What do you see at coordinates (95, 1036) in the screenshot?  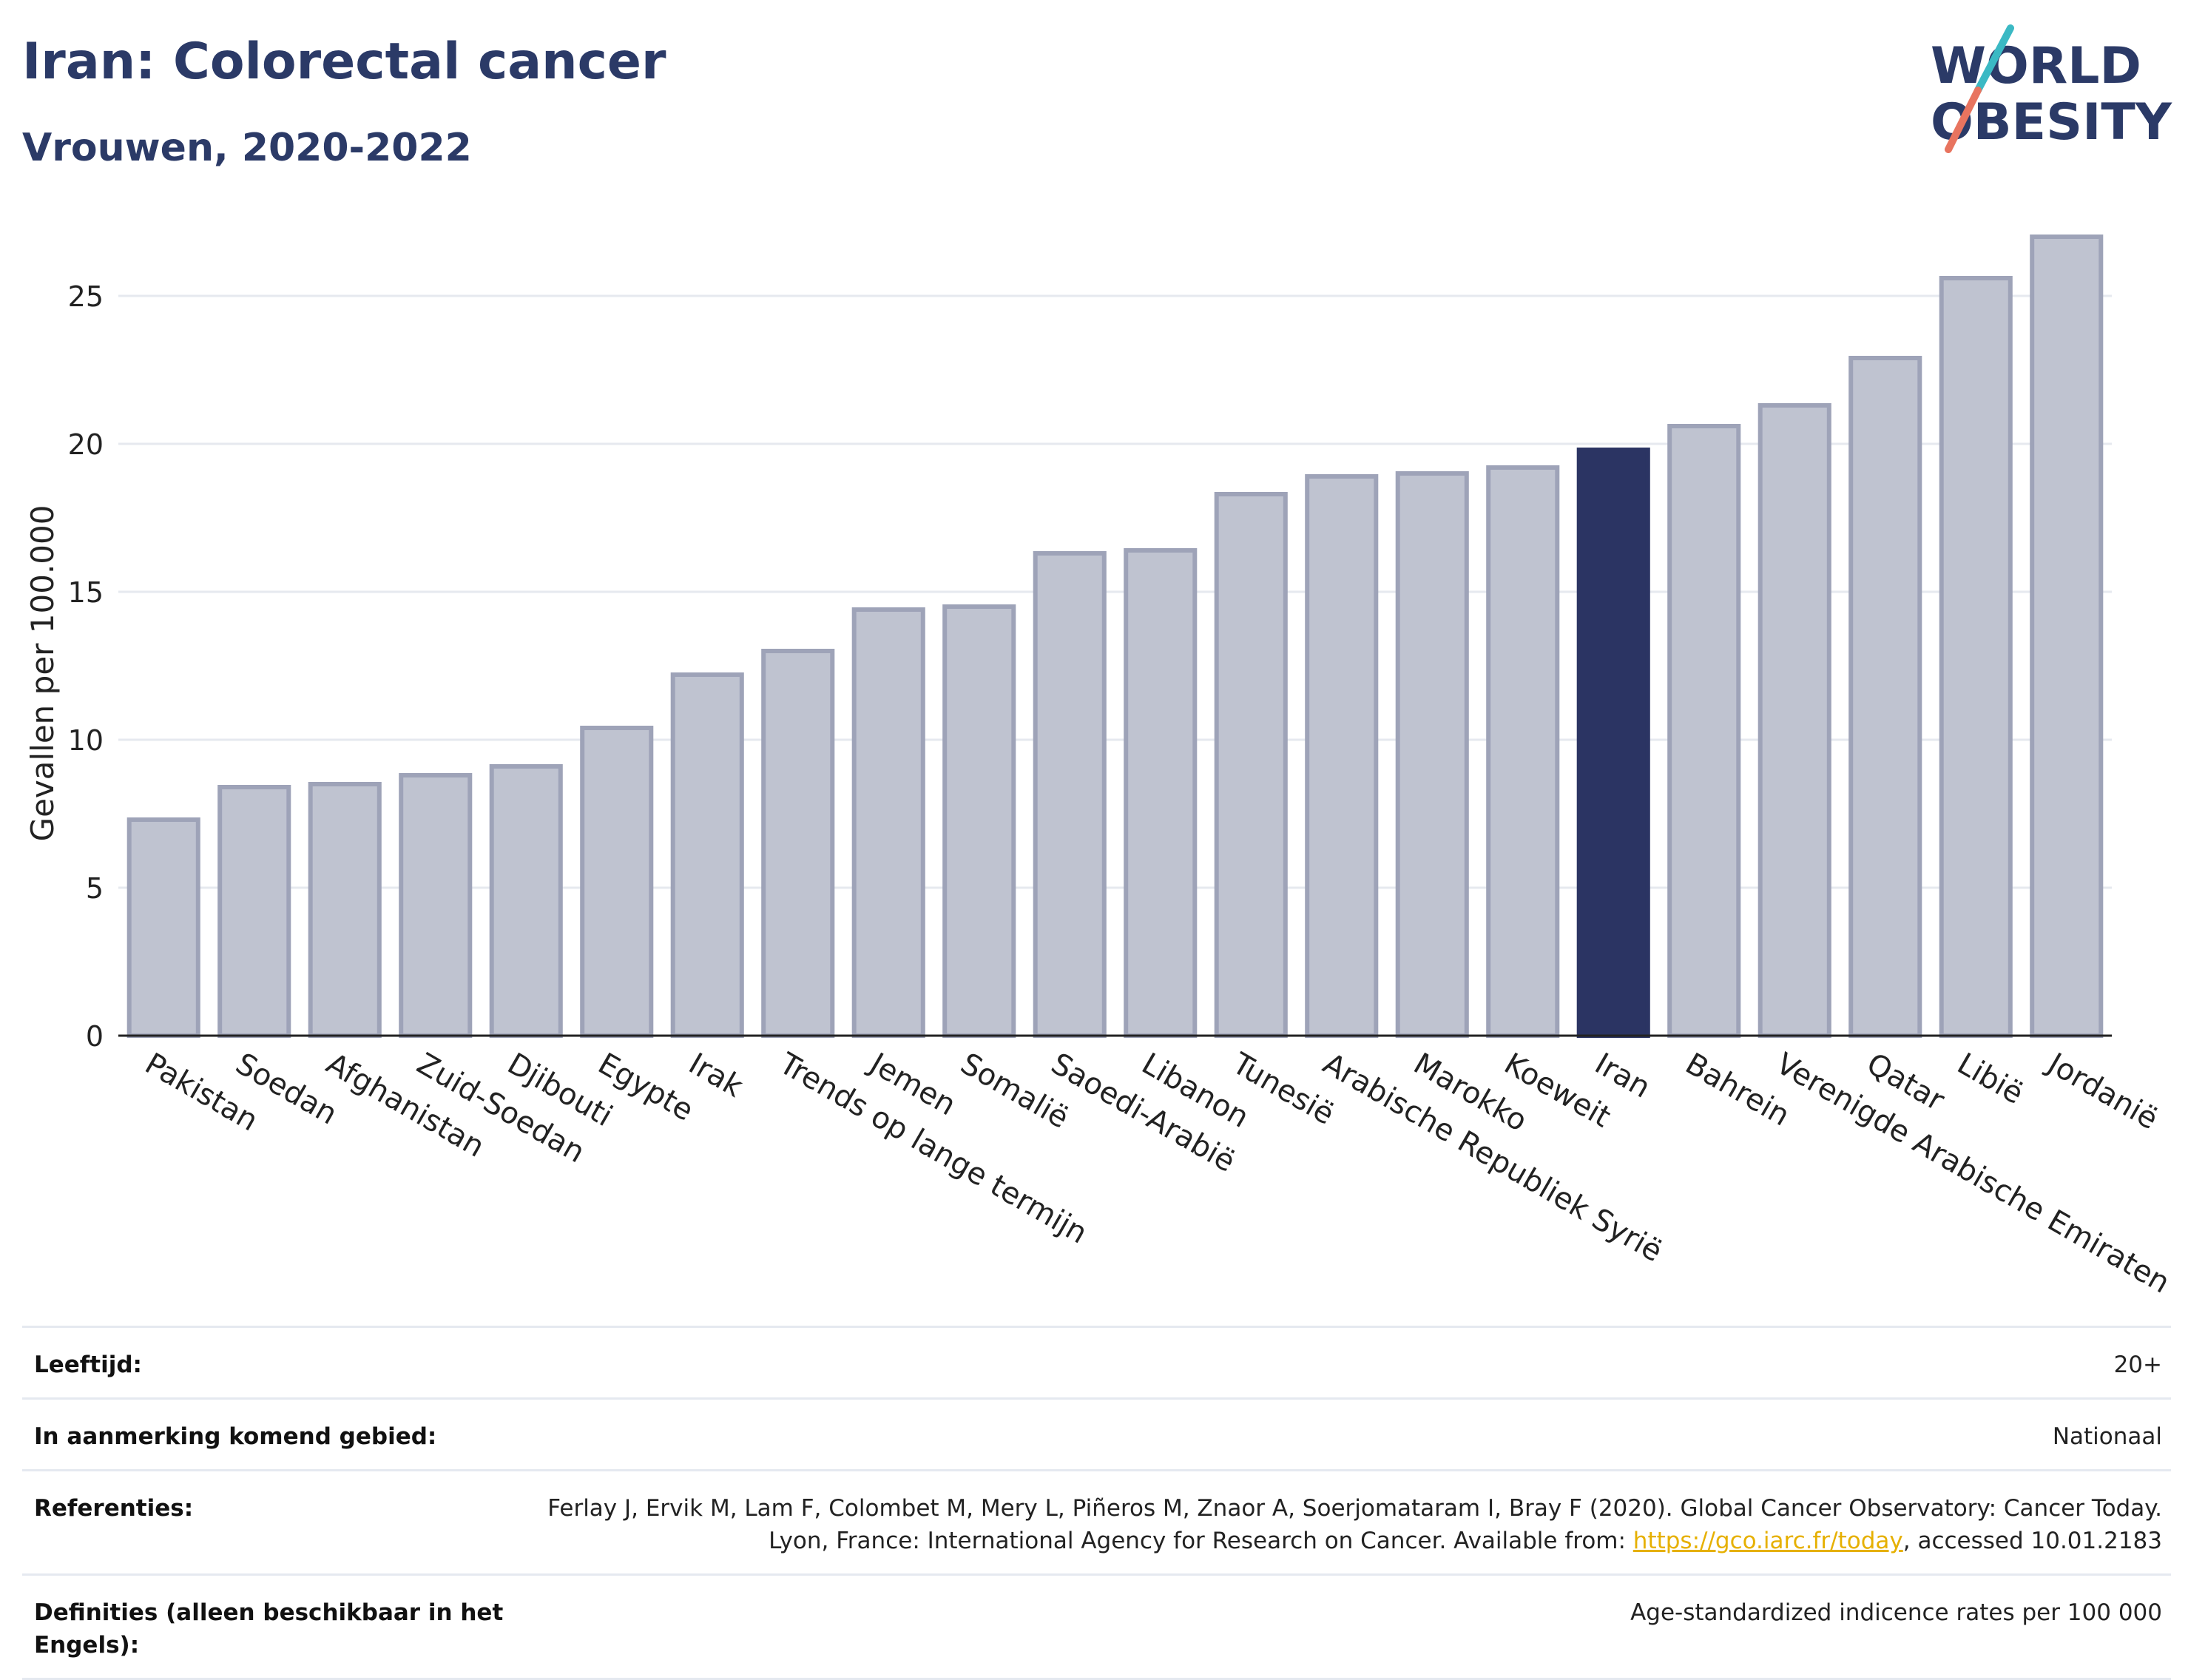 I see `y-tick-label: 0` at bounding box center [95, 1036].